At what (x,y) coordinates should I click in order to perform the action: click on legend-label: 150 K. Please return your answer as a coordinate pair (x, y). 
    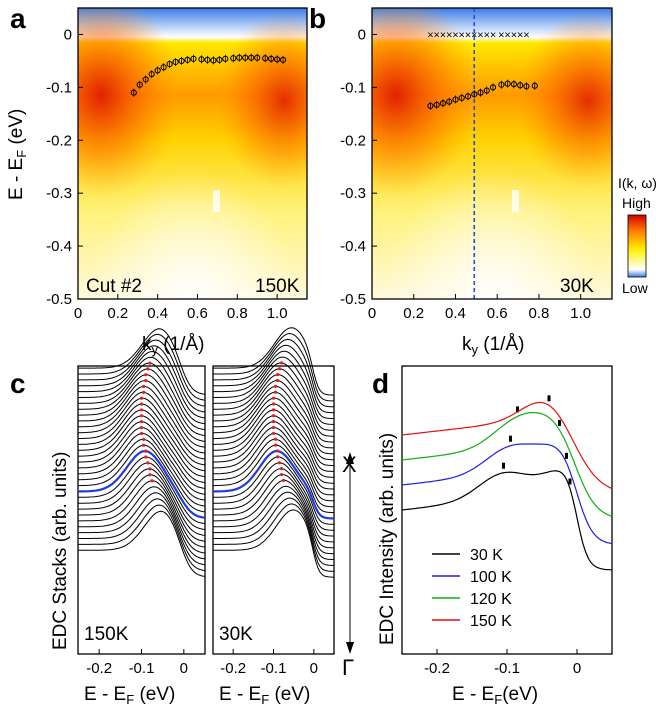
    Looking at the image, I should click on (491, 621).